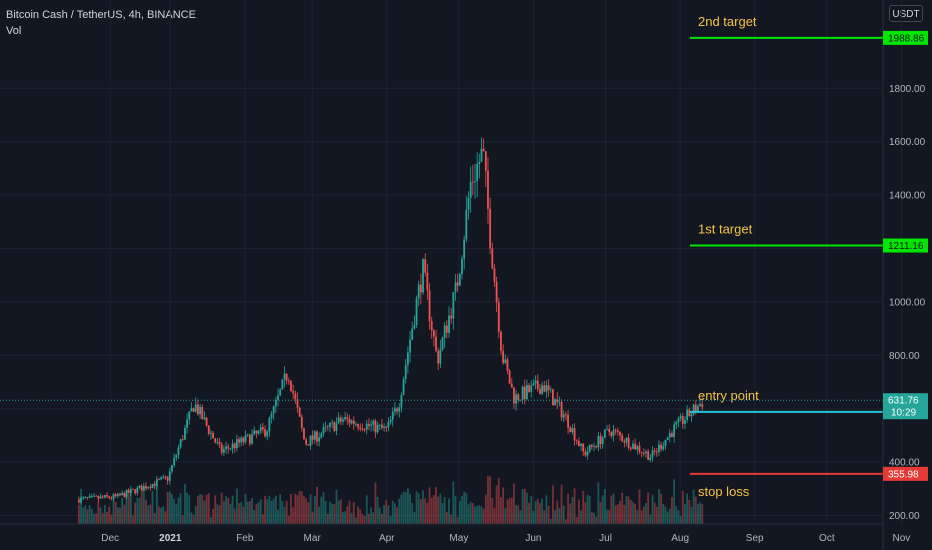 This screenshot has height=550, width=932. I want to click on last-price-label: 631.76, so click(903, 401).